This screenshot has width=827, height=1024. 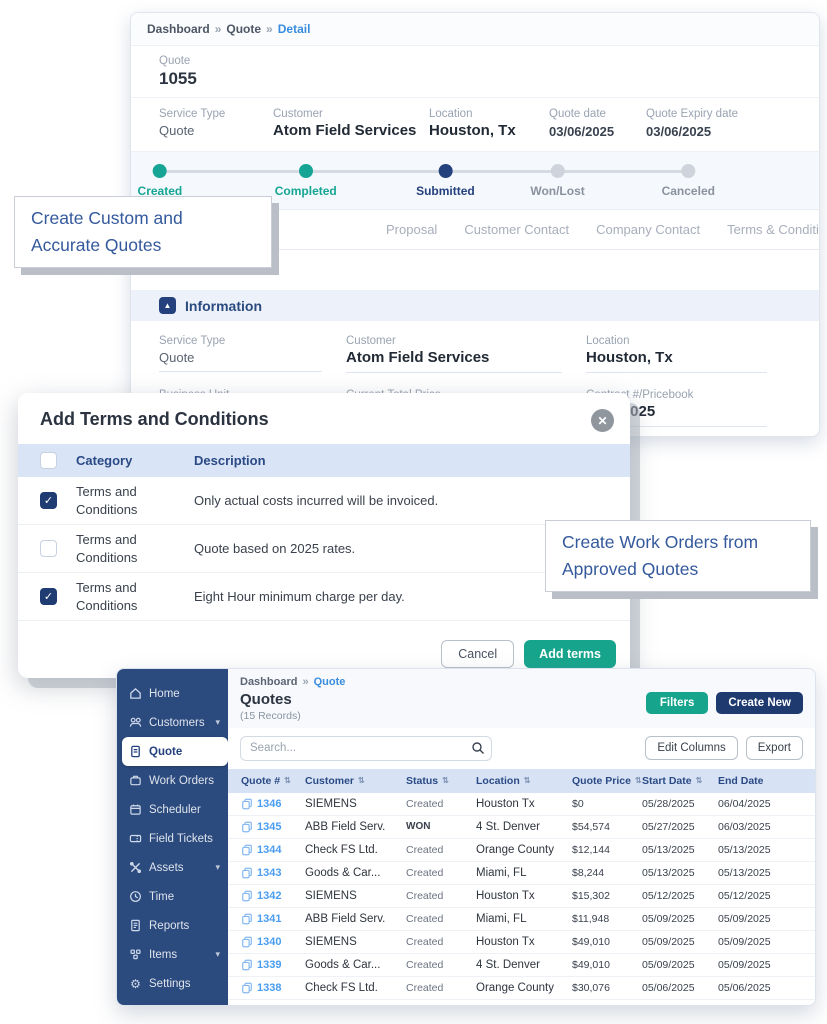 I want to click on tab-customer-contact: Customer Contact, so click(x=517, y=229).